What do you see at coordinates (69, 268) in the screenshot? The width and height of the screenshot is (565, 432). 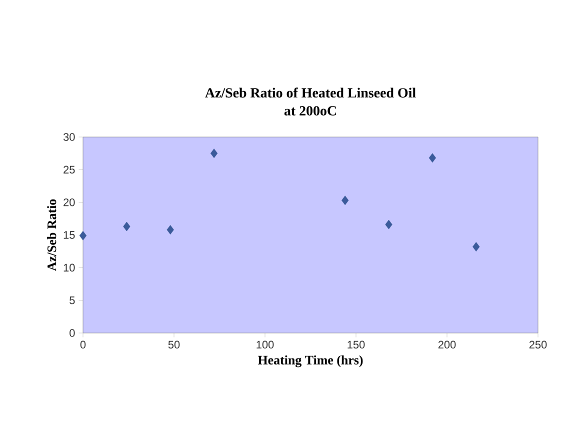 I see `y-tick-label: 10` at bounding box center [69, 268].